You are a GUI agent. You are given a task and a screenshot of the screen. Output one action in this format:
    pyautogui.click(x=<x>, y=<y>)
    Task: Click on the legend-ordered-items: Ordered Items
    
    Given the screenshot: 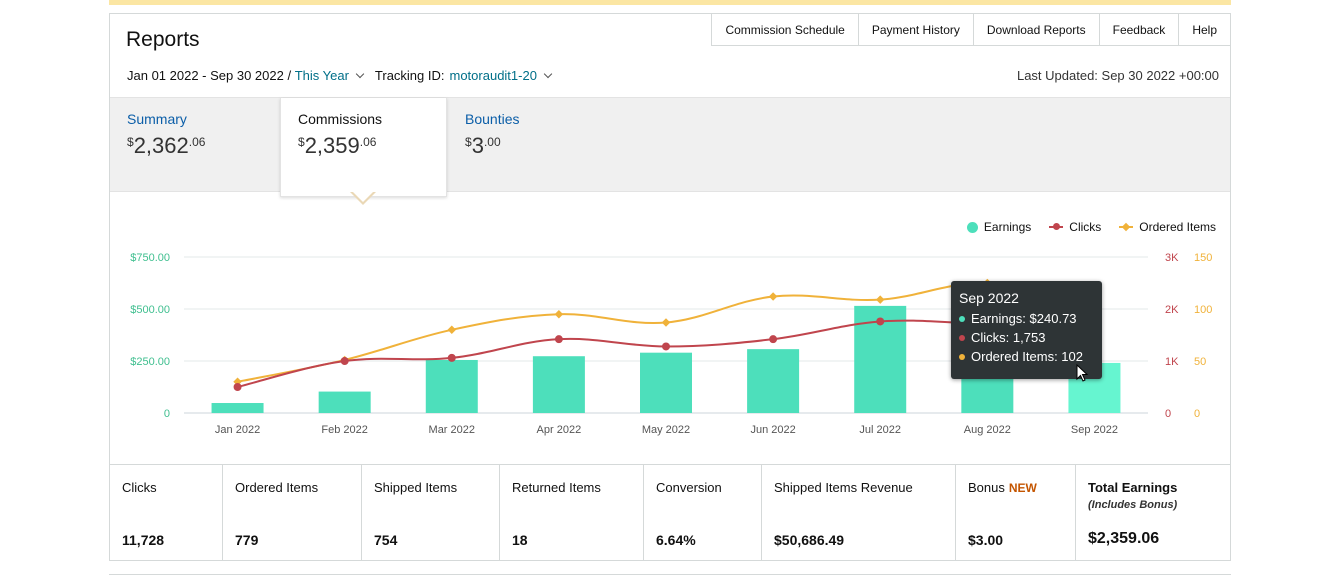 What is the action you would take?
    pyautogui.click(x=1167, y=227)
    